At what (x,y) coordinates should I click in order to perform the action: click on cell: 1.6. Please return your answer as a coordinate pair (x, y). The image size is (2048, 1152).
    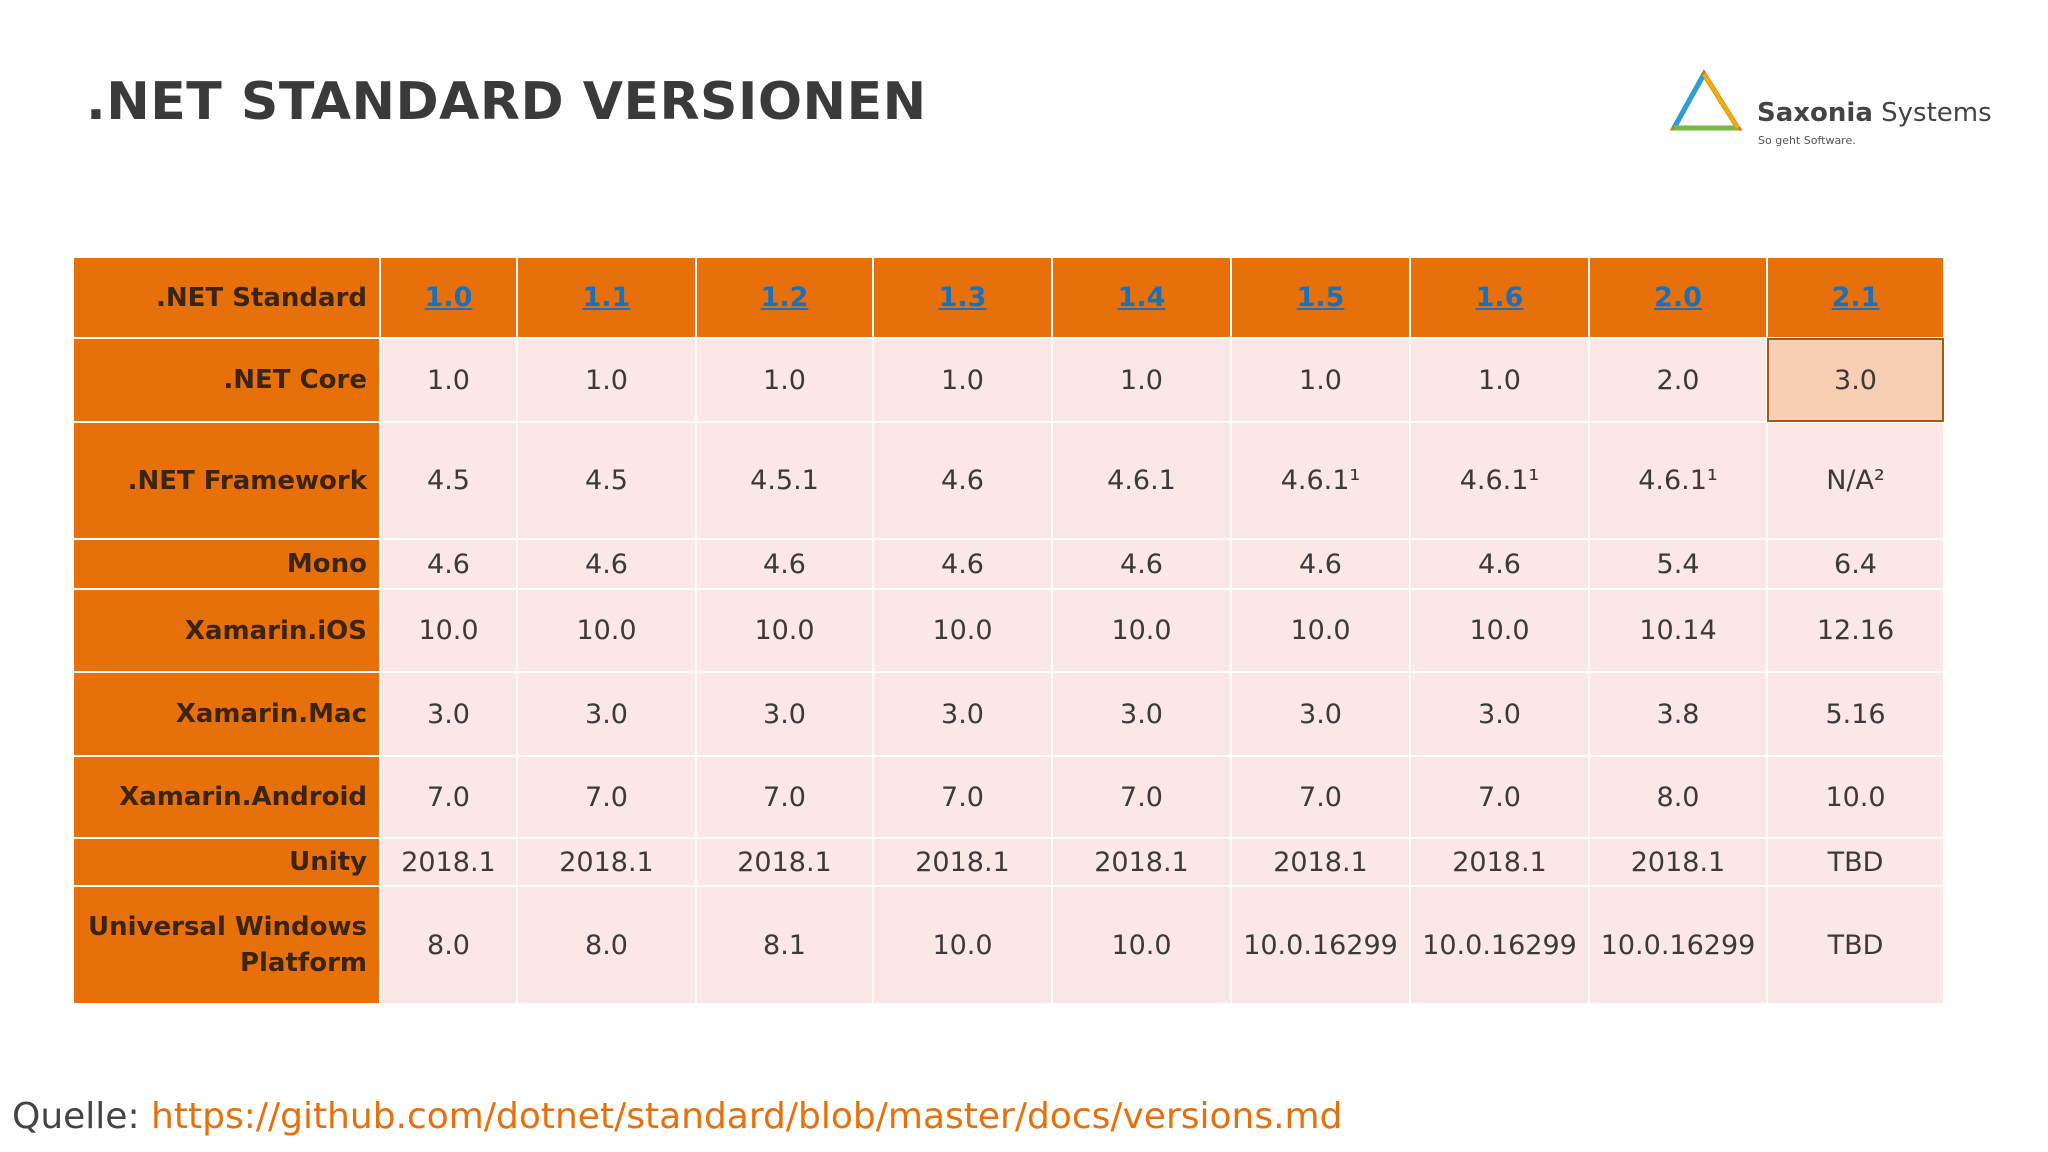
    Looking at the image, I should click on (1499, 297).